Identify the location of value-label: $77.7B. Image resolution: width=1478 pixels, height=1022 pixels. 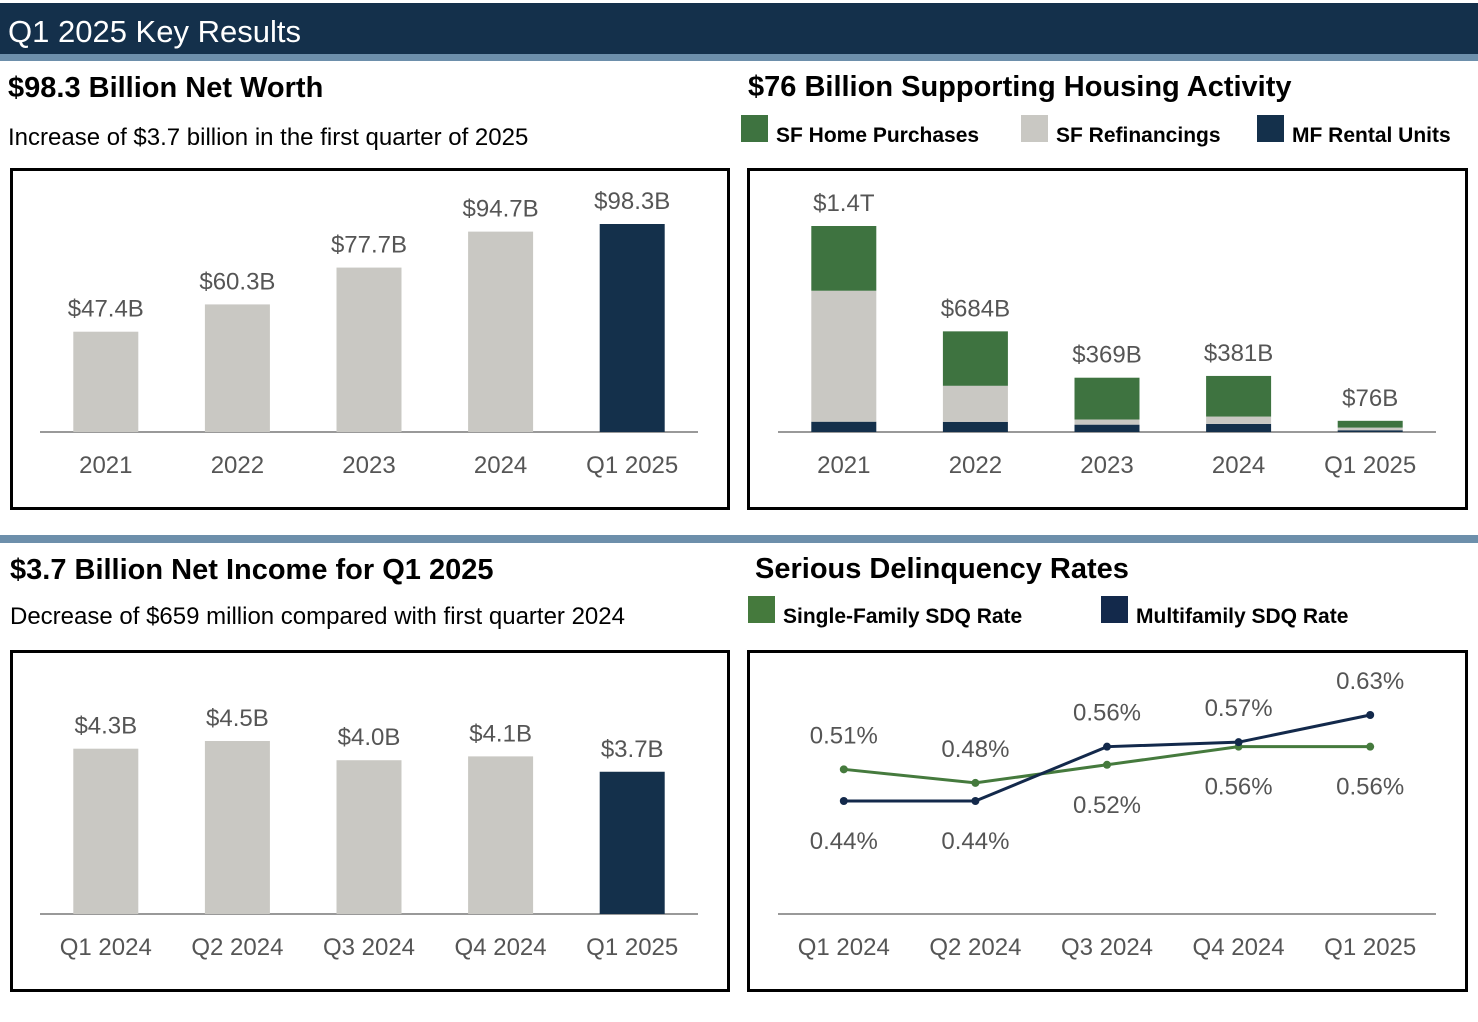
(369, 245).